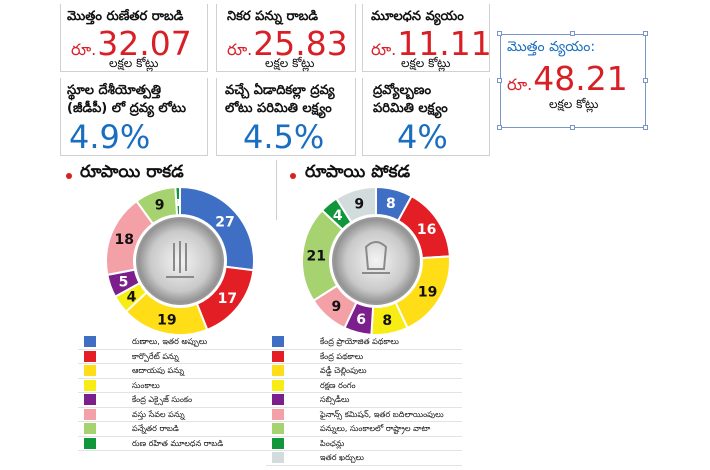  Describe the element at coordinates (444, 43) in the screenshot. I see `stat-number: 11.11` at that location.